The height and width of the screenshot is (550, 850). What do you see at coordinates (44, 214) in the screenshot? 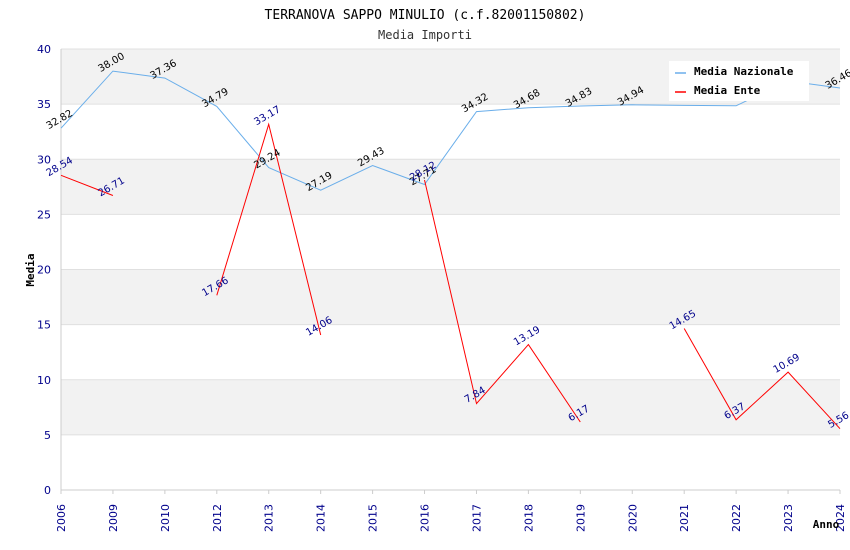
I see `y-tick-label: 25` at bounding box center [44, 214].